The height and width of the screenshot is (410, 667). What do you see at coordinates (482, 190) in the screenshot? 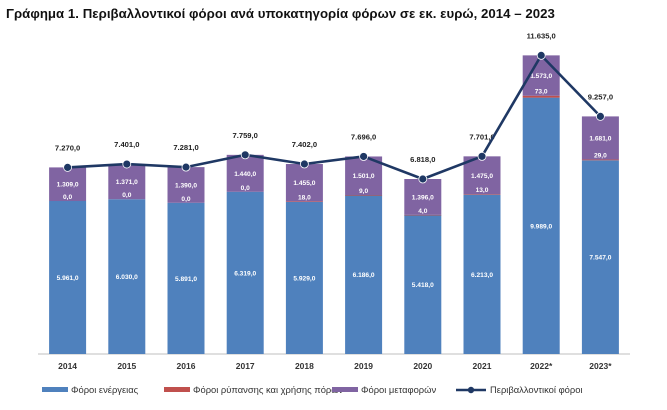
I see `data-label: 13,0` at bounding box center [482, 190].